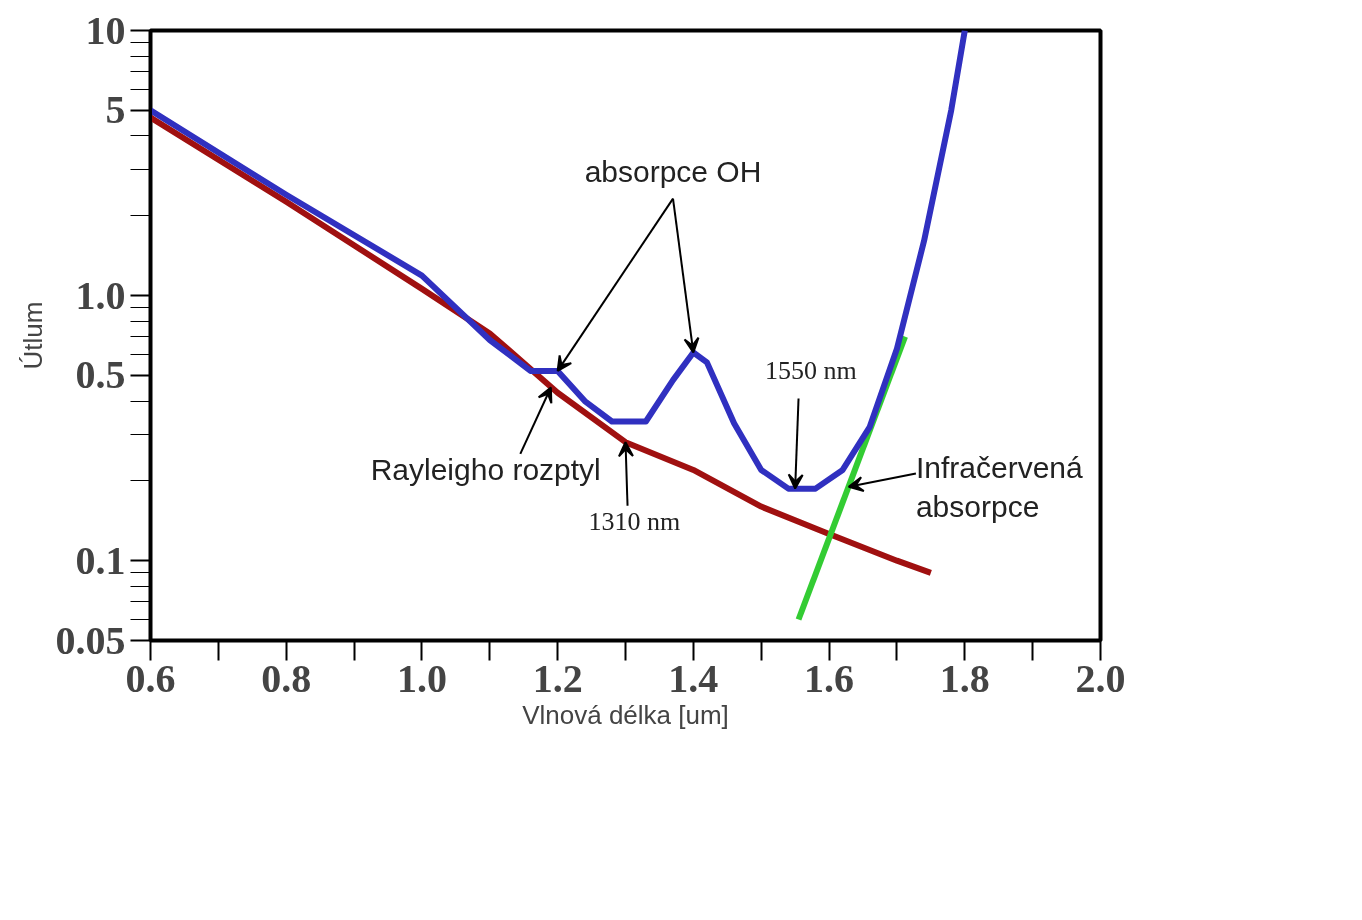 This screenshot has width=1362, height=920. Describe the element at coordinates (810, 371) in the screenshot. I see `annotation: 1550 nm` at that location.